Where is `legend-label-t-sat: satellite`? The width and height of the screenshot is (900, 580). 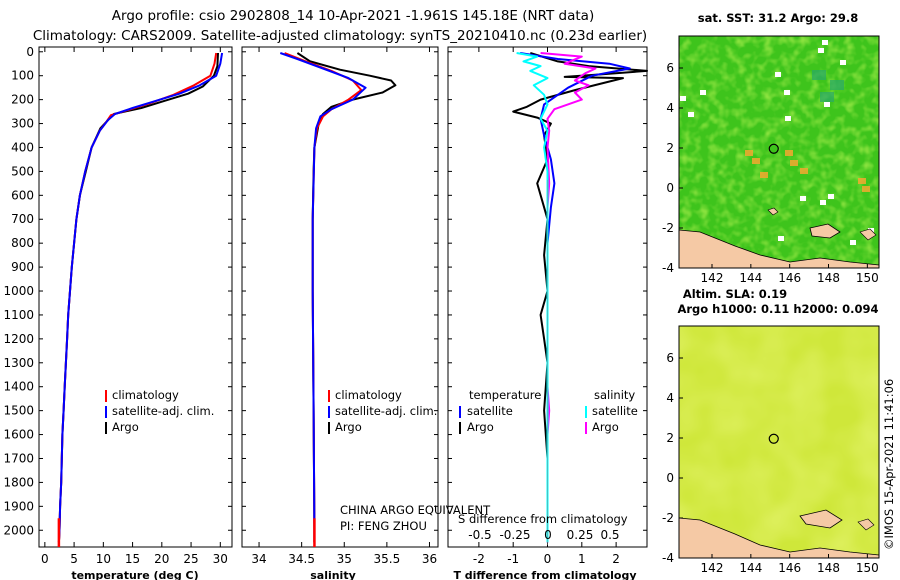 legend-label-t-sat: satellite is located at coordinates (490, 411).